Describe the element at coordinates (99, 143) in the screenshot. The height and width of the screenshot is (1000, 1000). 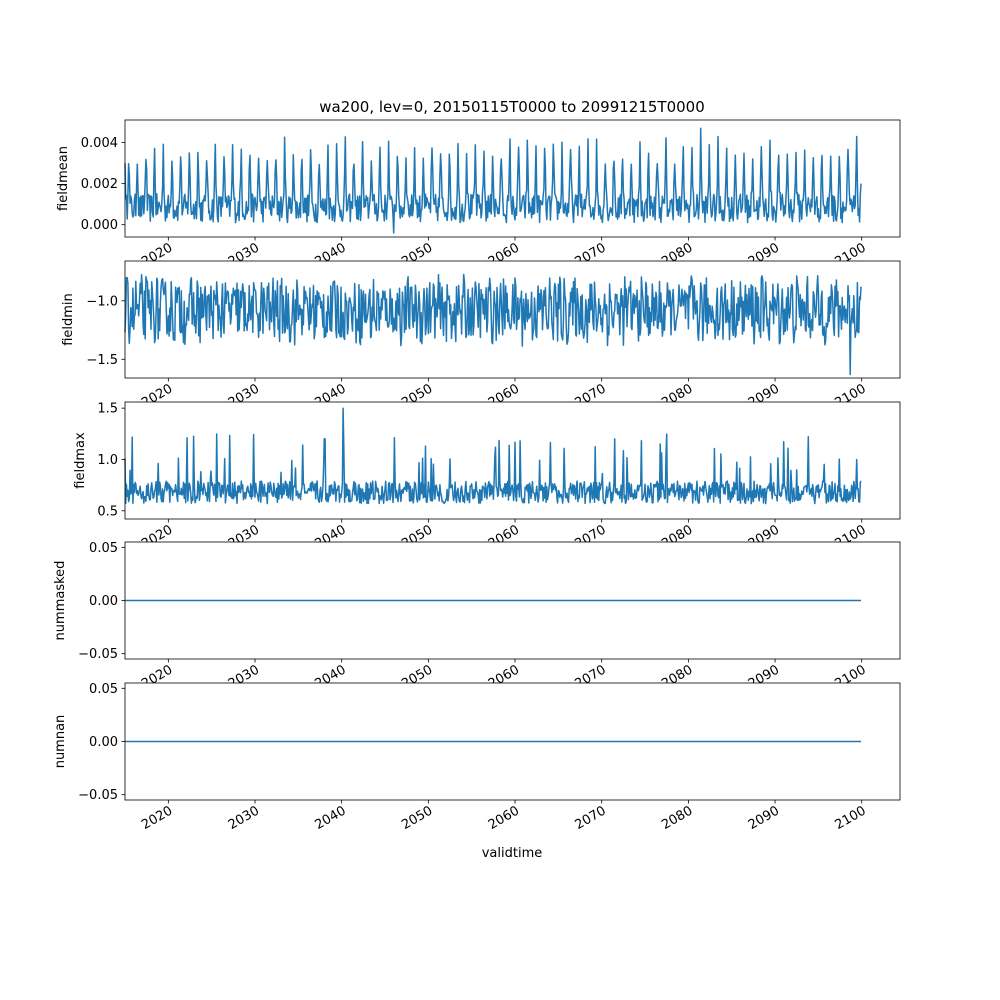
I see `y-tick-label: 0.004` at that location.